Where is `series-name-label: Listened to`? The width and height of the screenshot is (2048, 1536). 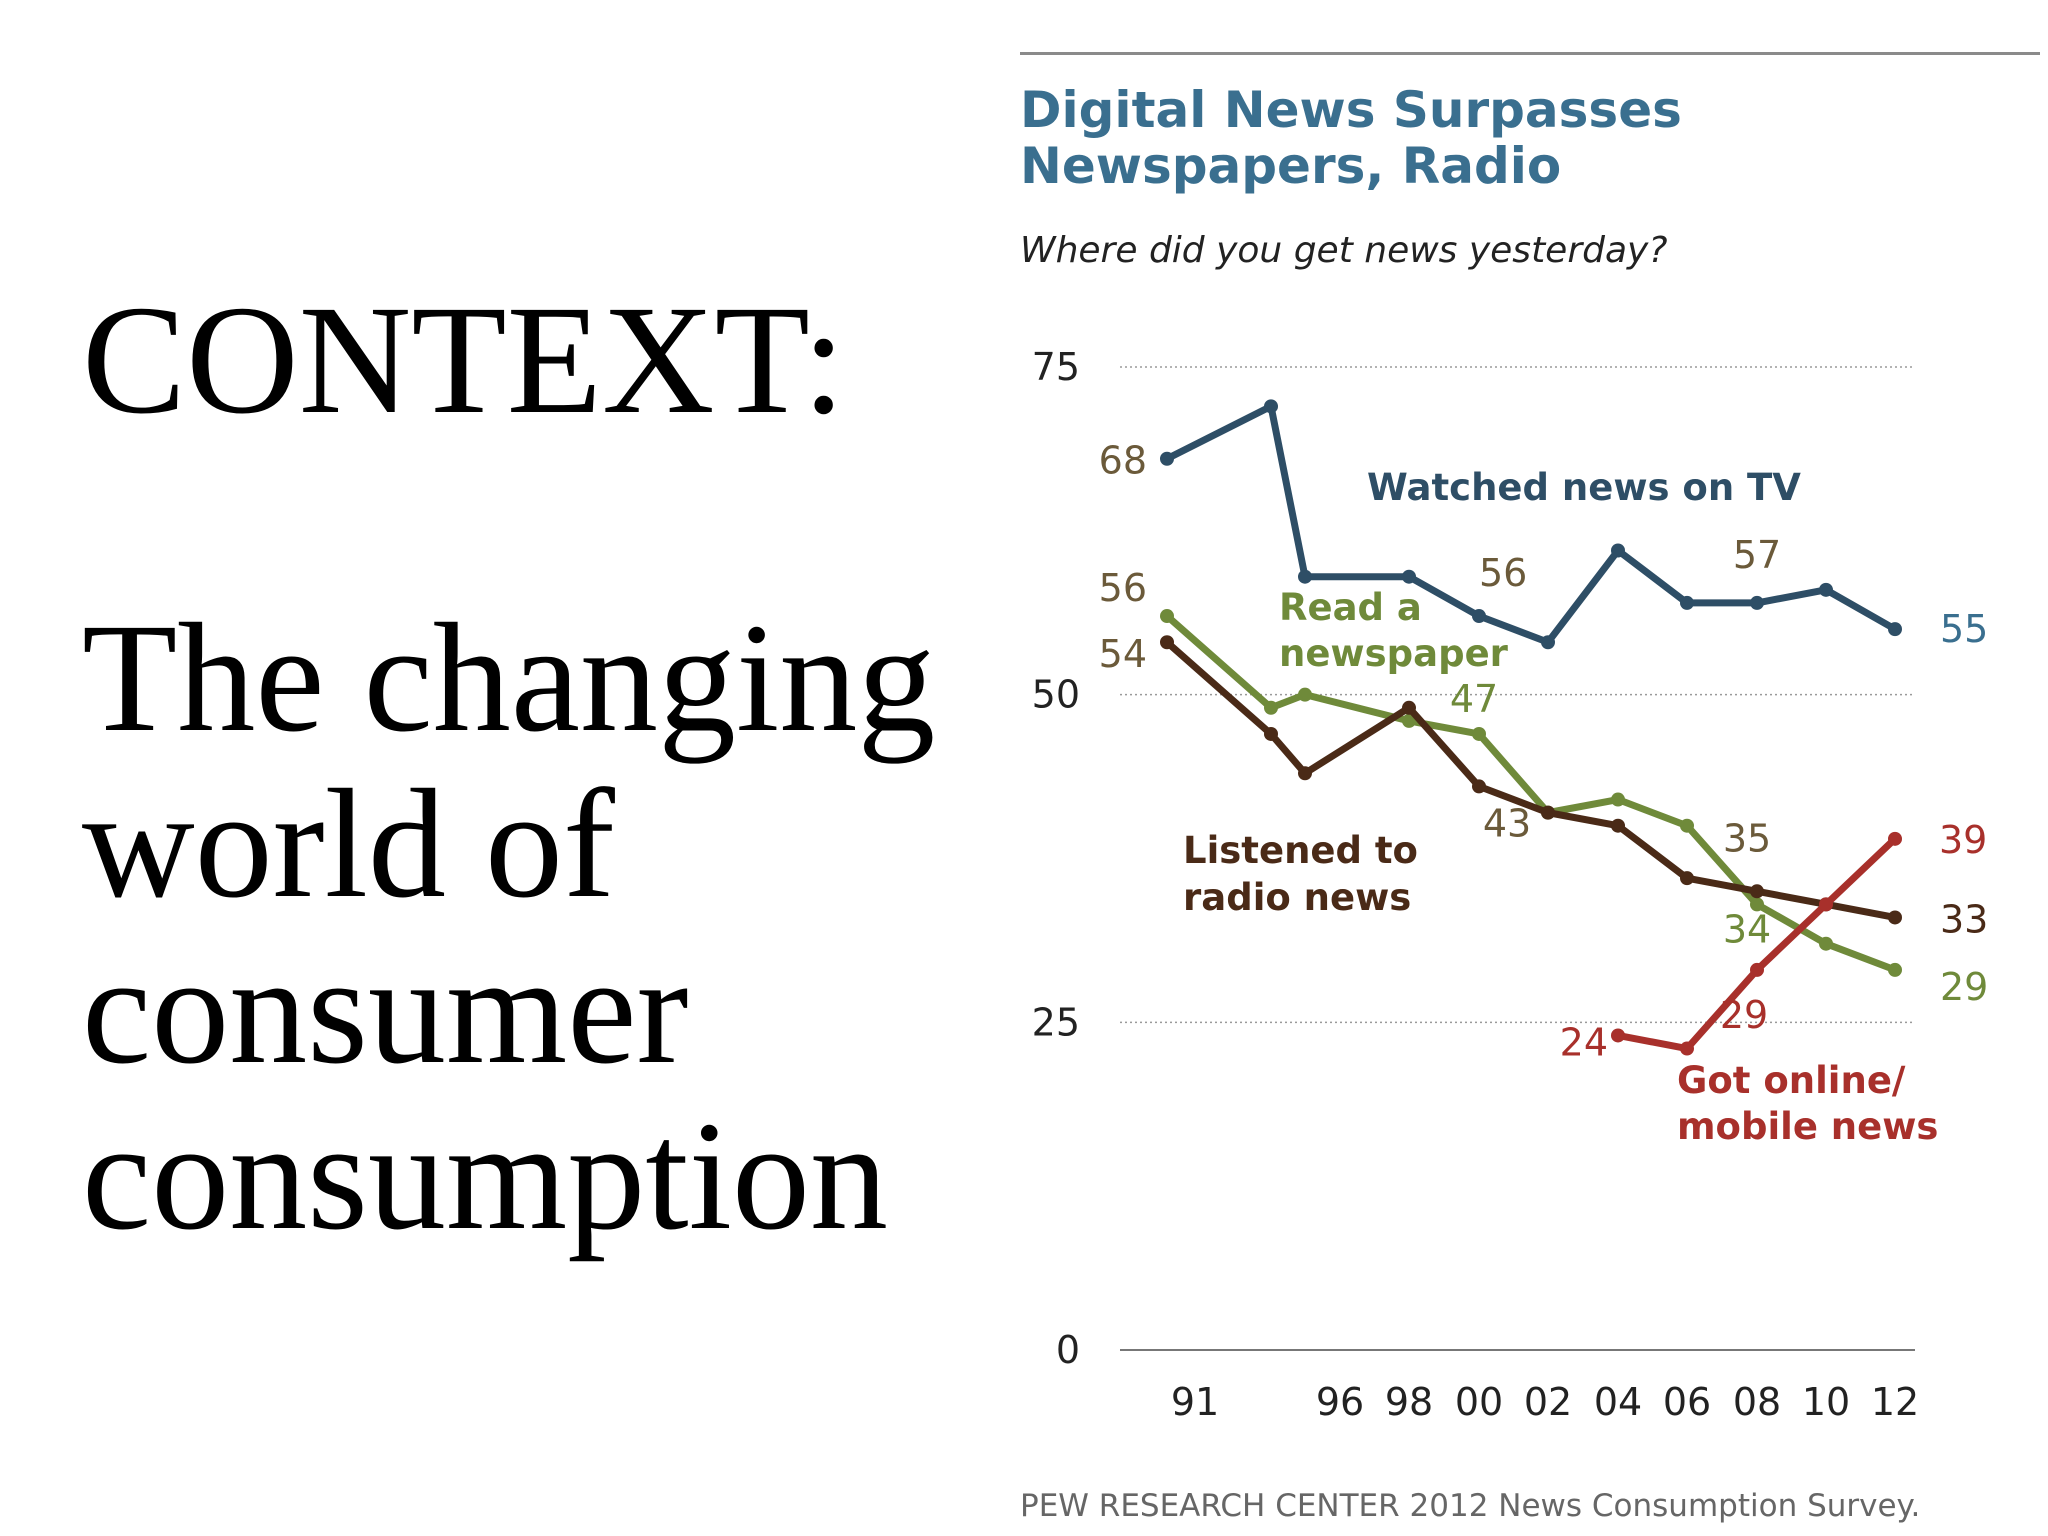
series-name-label: Listened to is located at coordinates (1300, 850).